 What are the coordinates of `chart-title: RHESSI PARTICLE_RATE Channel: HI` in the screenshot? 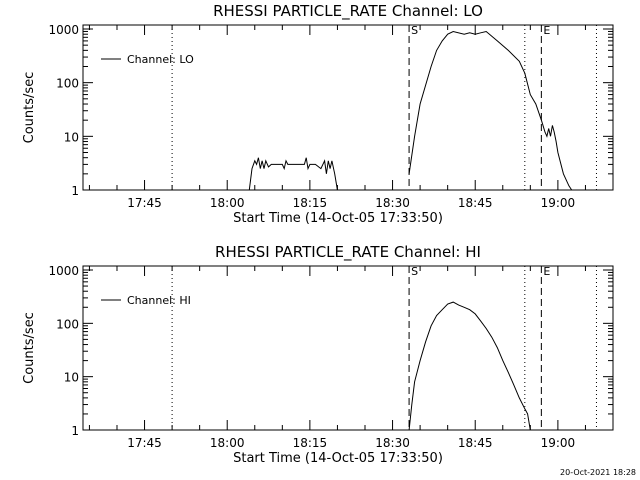 It's located at (348, 252).